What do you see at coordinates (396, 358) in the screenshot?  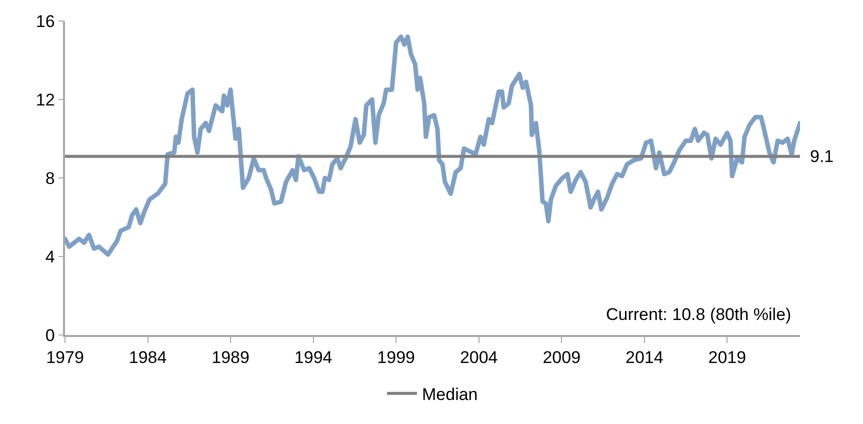 I see `x-tick-label: 1999` at bounding box center [396, 358].